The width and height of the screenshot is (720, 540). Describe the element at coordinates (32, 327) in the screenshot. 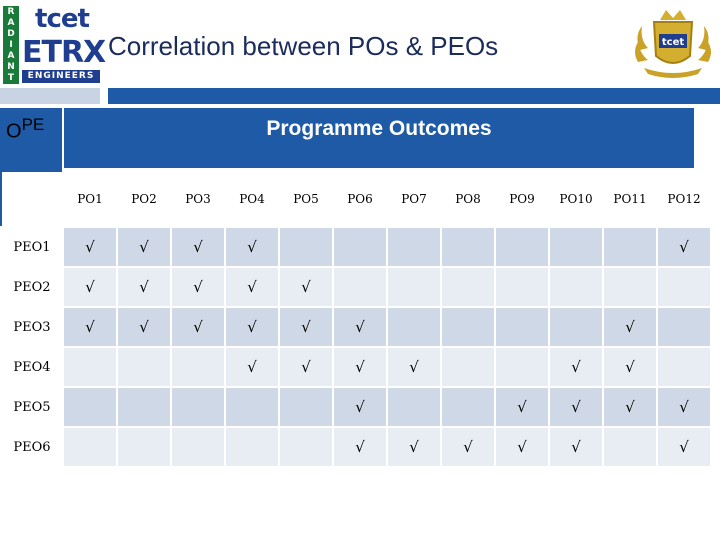

I see `row-label: PEO3` at that location.